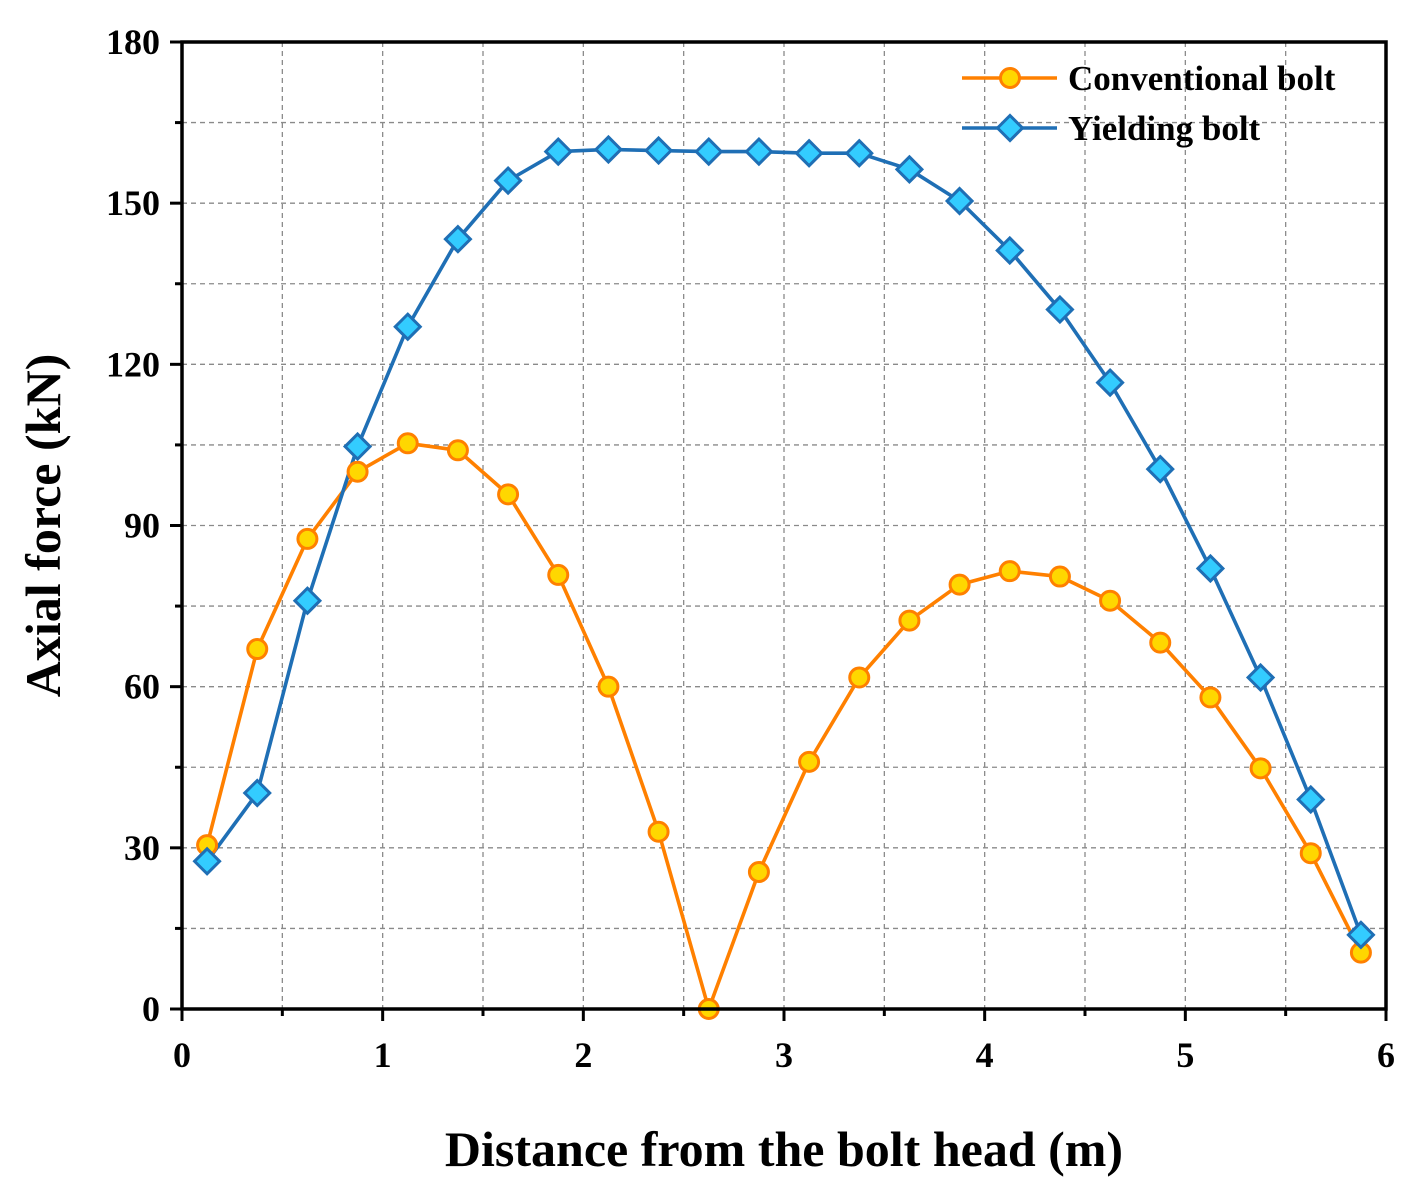  Describe the element at coordinates (133, 203) in the screenshot. I see `y-tick-label: 150` at that location.